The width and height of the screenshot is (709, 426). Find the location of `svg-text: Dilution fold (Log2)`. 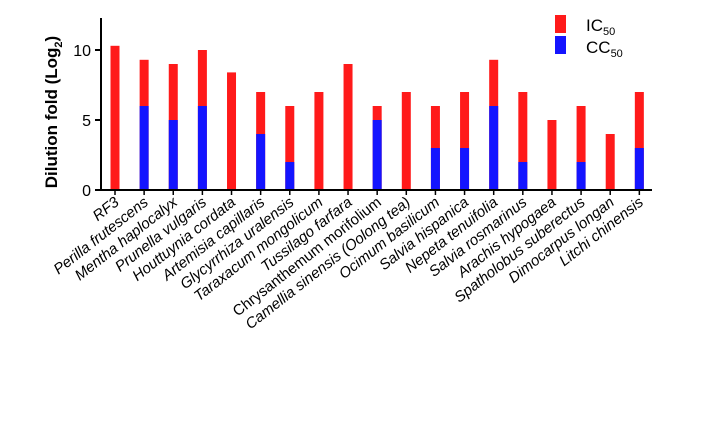

svg-text: Dilution fold (Log2) is located at coordinates (53, 112).